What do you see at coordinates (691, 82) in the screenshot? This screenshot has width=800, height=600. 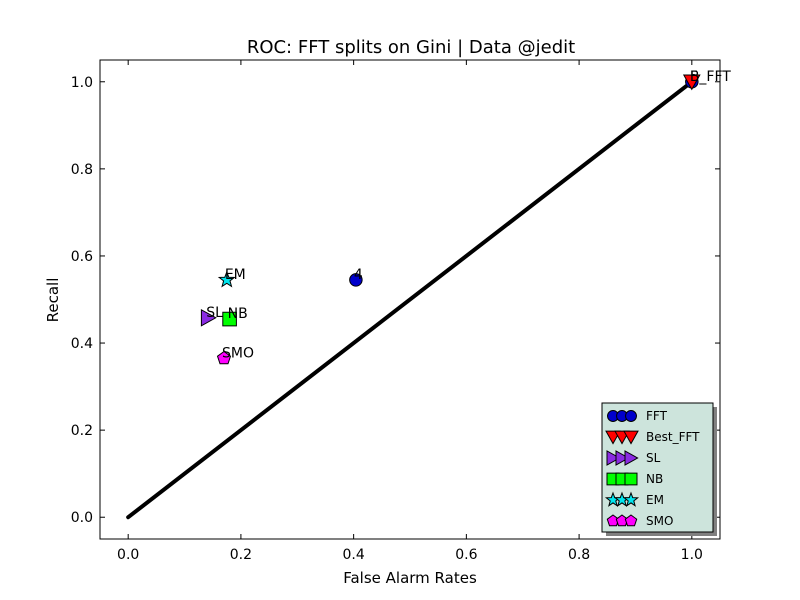 I see `data-point-best-fft` at bounding box center [691, 82].